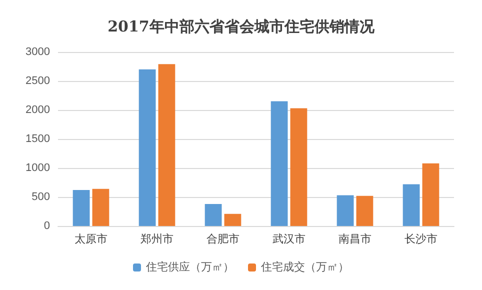 This screenshot has height=290, width=482. I want to click on y-tick-label: 1000, so click(38, 168).